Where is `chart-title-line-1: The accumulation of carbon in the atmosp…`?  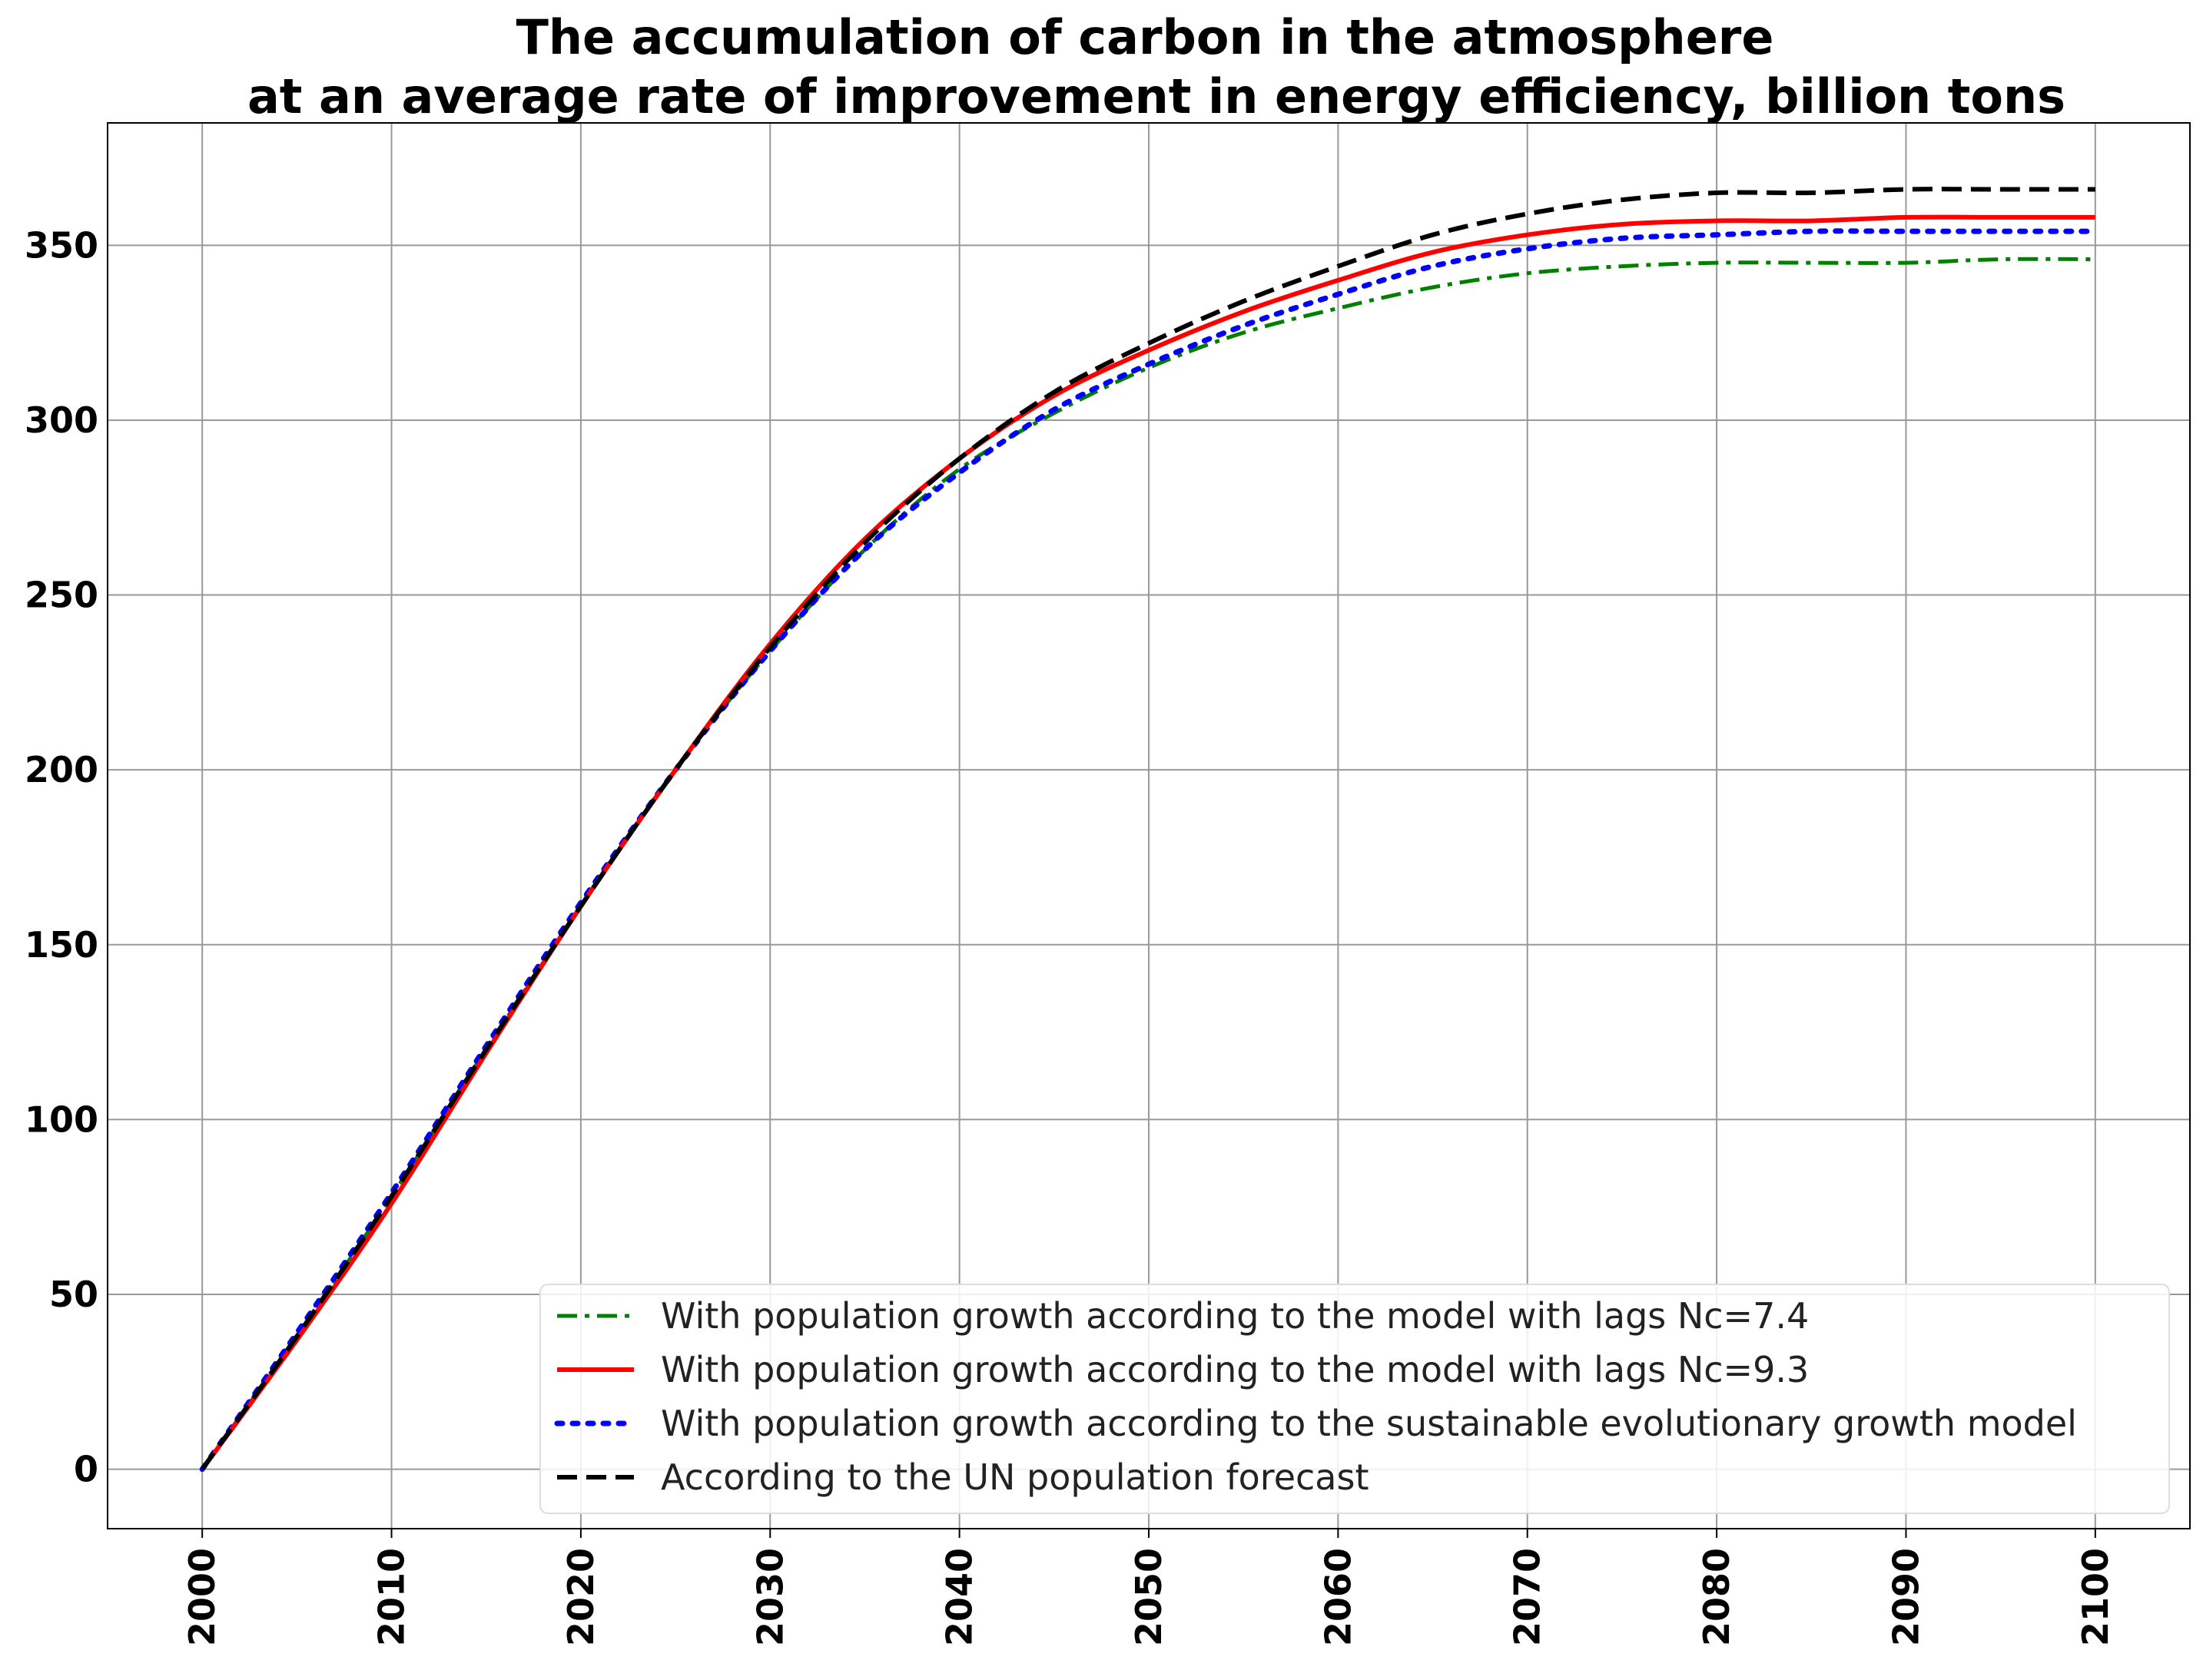
chart-title-line-1: The accumulation of carbon in the atmosp… is located at coordinates (1145, 37).